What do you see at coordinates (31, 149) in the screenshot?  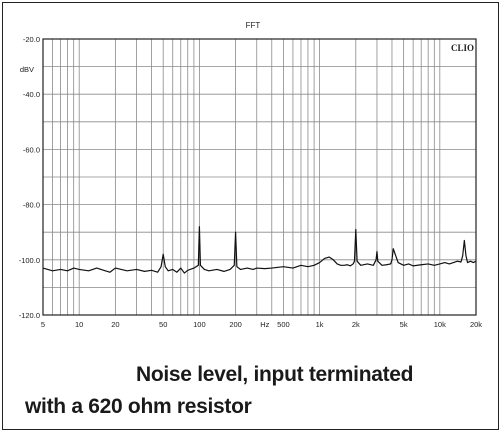 I see `y-tick-label: -60.0` at bounding box center [31, 149].